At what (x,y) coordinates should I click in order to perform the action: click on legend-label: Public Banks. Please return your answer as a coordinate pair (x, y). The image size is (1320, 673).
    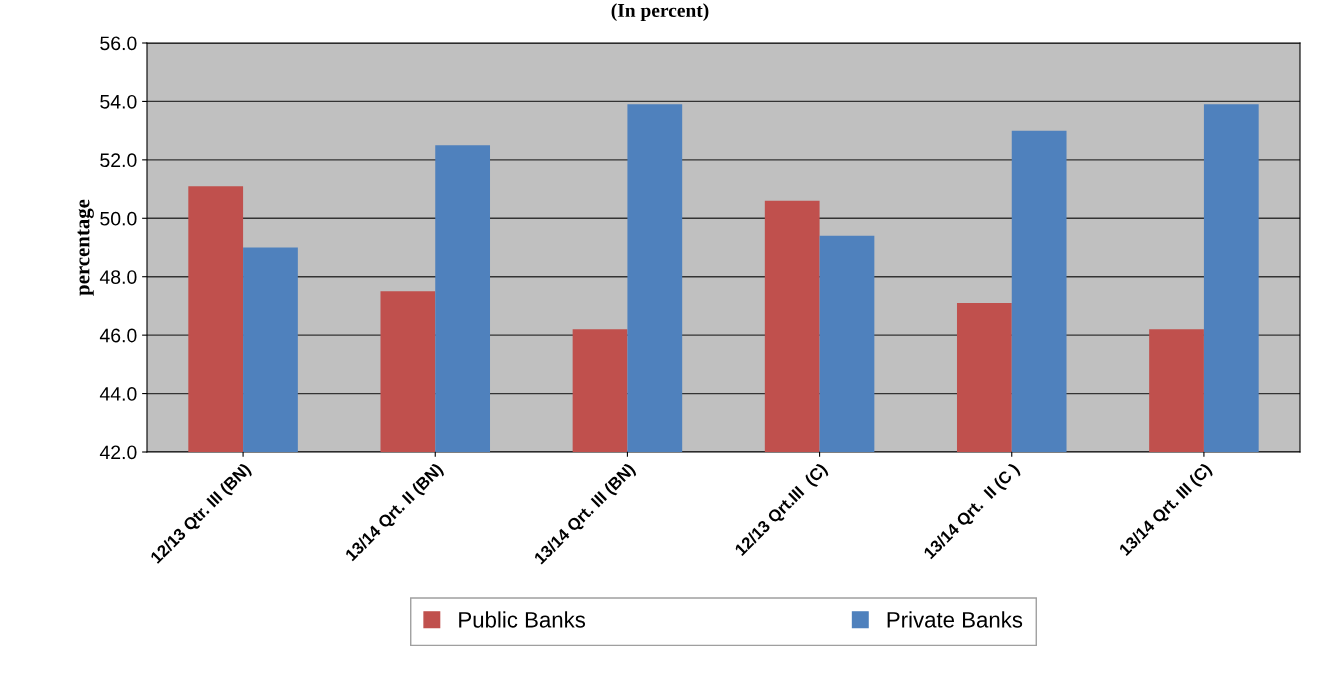
    Looking at the image, I should click on (522, 619).